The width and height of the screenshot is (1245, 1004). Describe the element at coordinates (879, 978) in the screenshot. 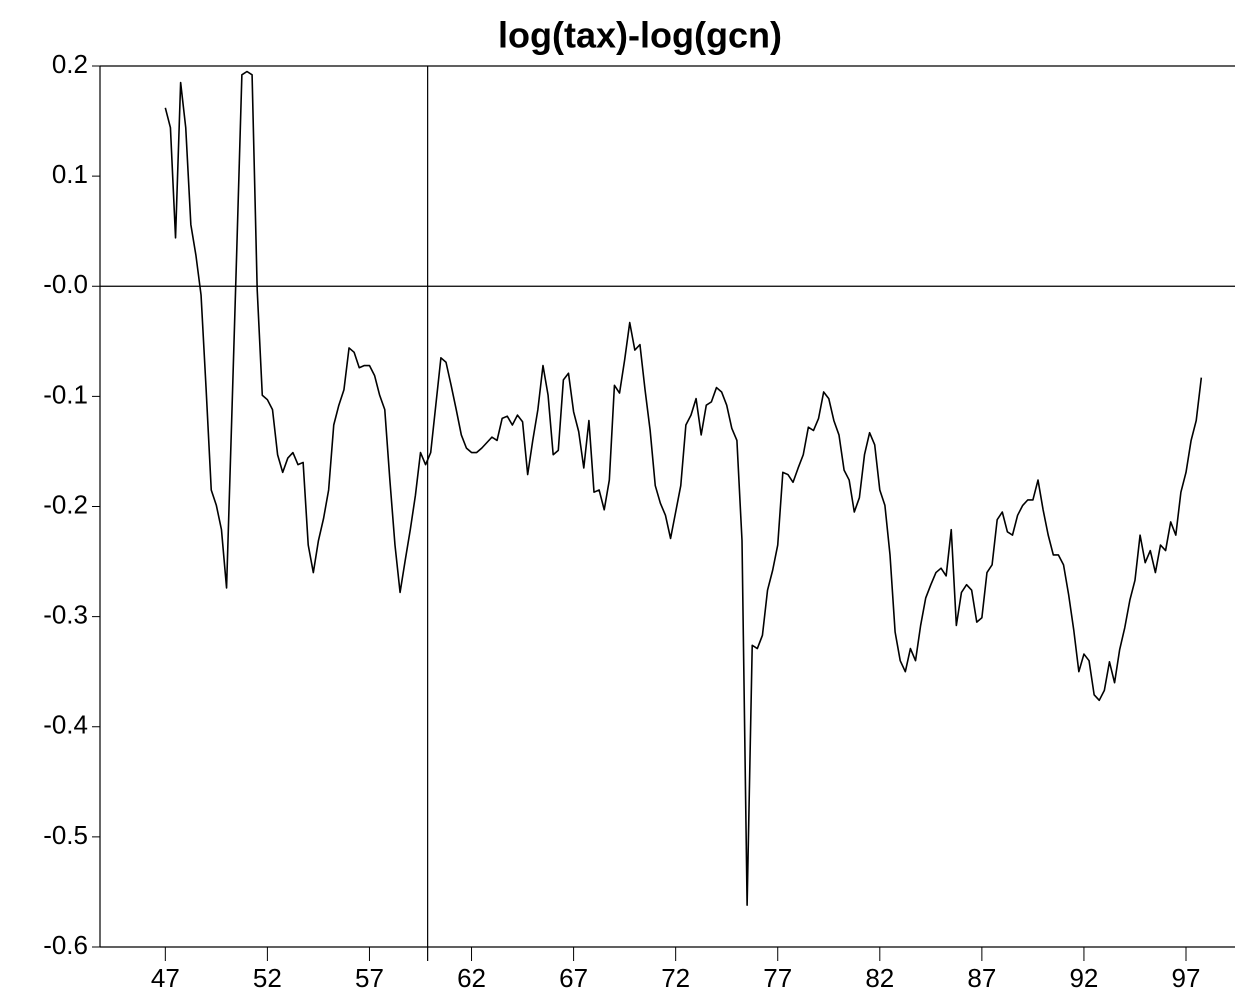

I see `x-tick-label: 82` at that location.